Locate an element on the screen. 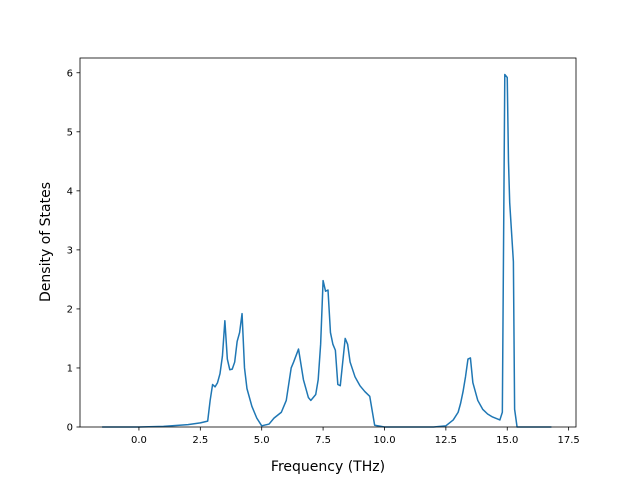 This screenshot has height=480, width=640. x-tick-label: 2.5 is located at coordinates (200, 440).